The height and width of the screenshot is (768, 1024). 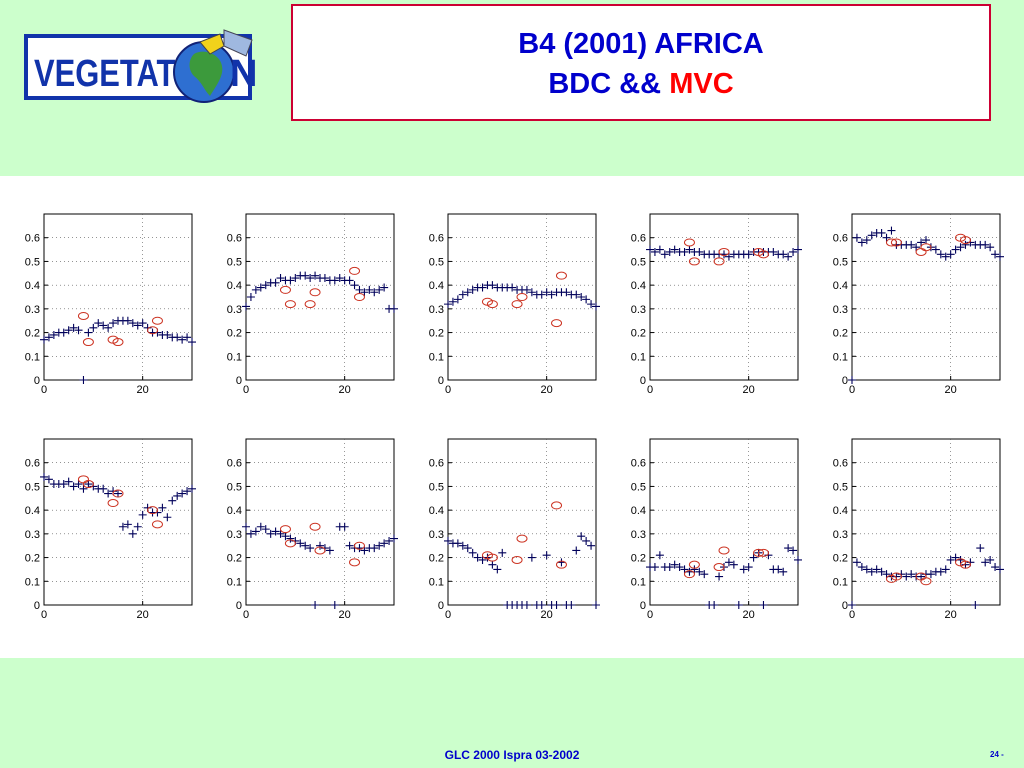 I want to click on logo-text: VEGETATI, so click(x=109, y=74).